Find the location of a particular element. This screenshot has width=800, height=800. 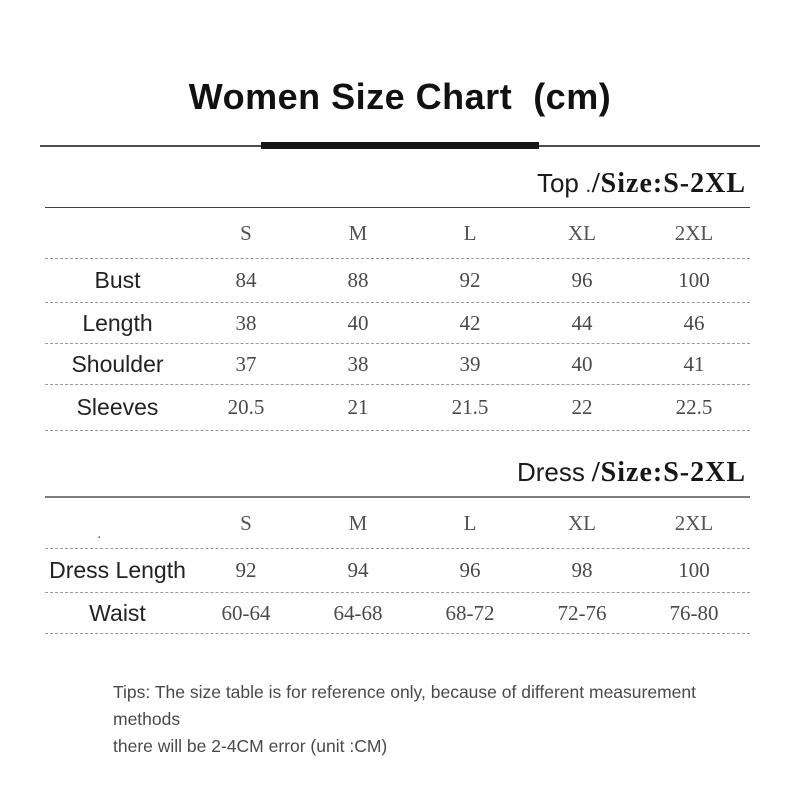

table-row-length: Length 38 40 42 44 46 is located at coordinates (397, 323).